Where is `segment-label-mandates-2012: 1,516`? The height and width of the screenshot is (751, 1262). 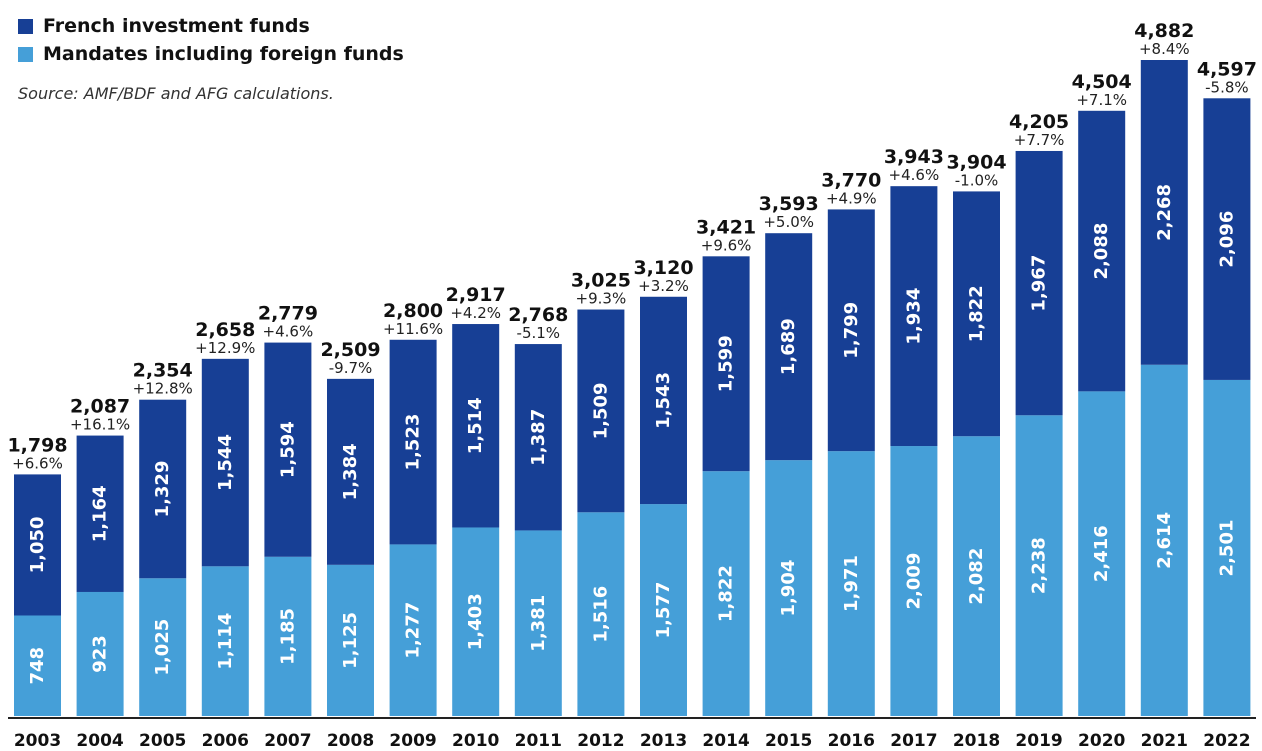 segment-label-mandates-2012: 1,516 is located at coordinates (600, 614).